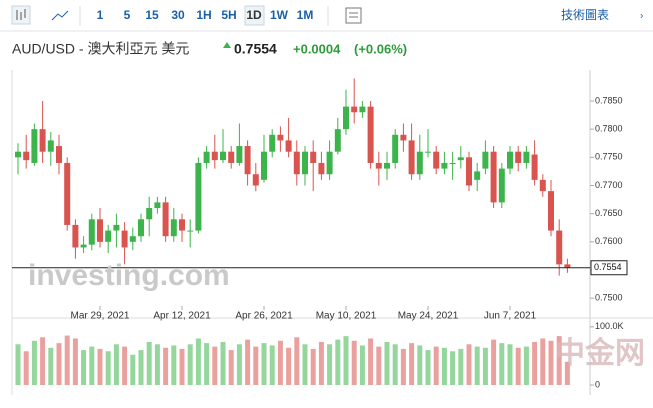 The height and width of the screenshot is (408, 653). What do you see at coordinates (229, 15) in the screenshot?
I see `interval-button: 5H` at bounding box center [229, 15].